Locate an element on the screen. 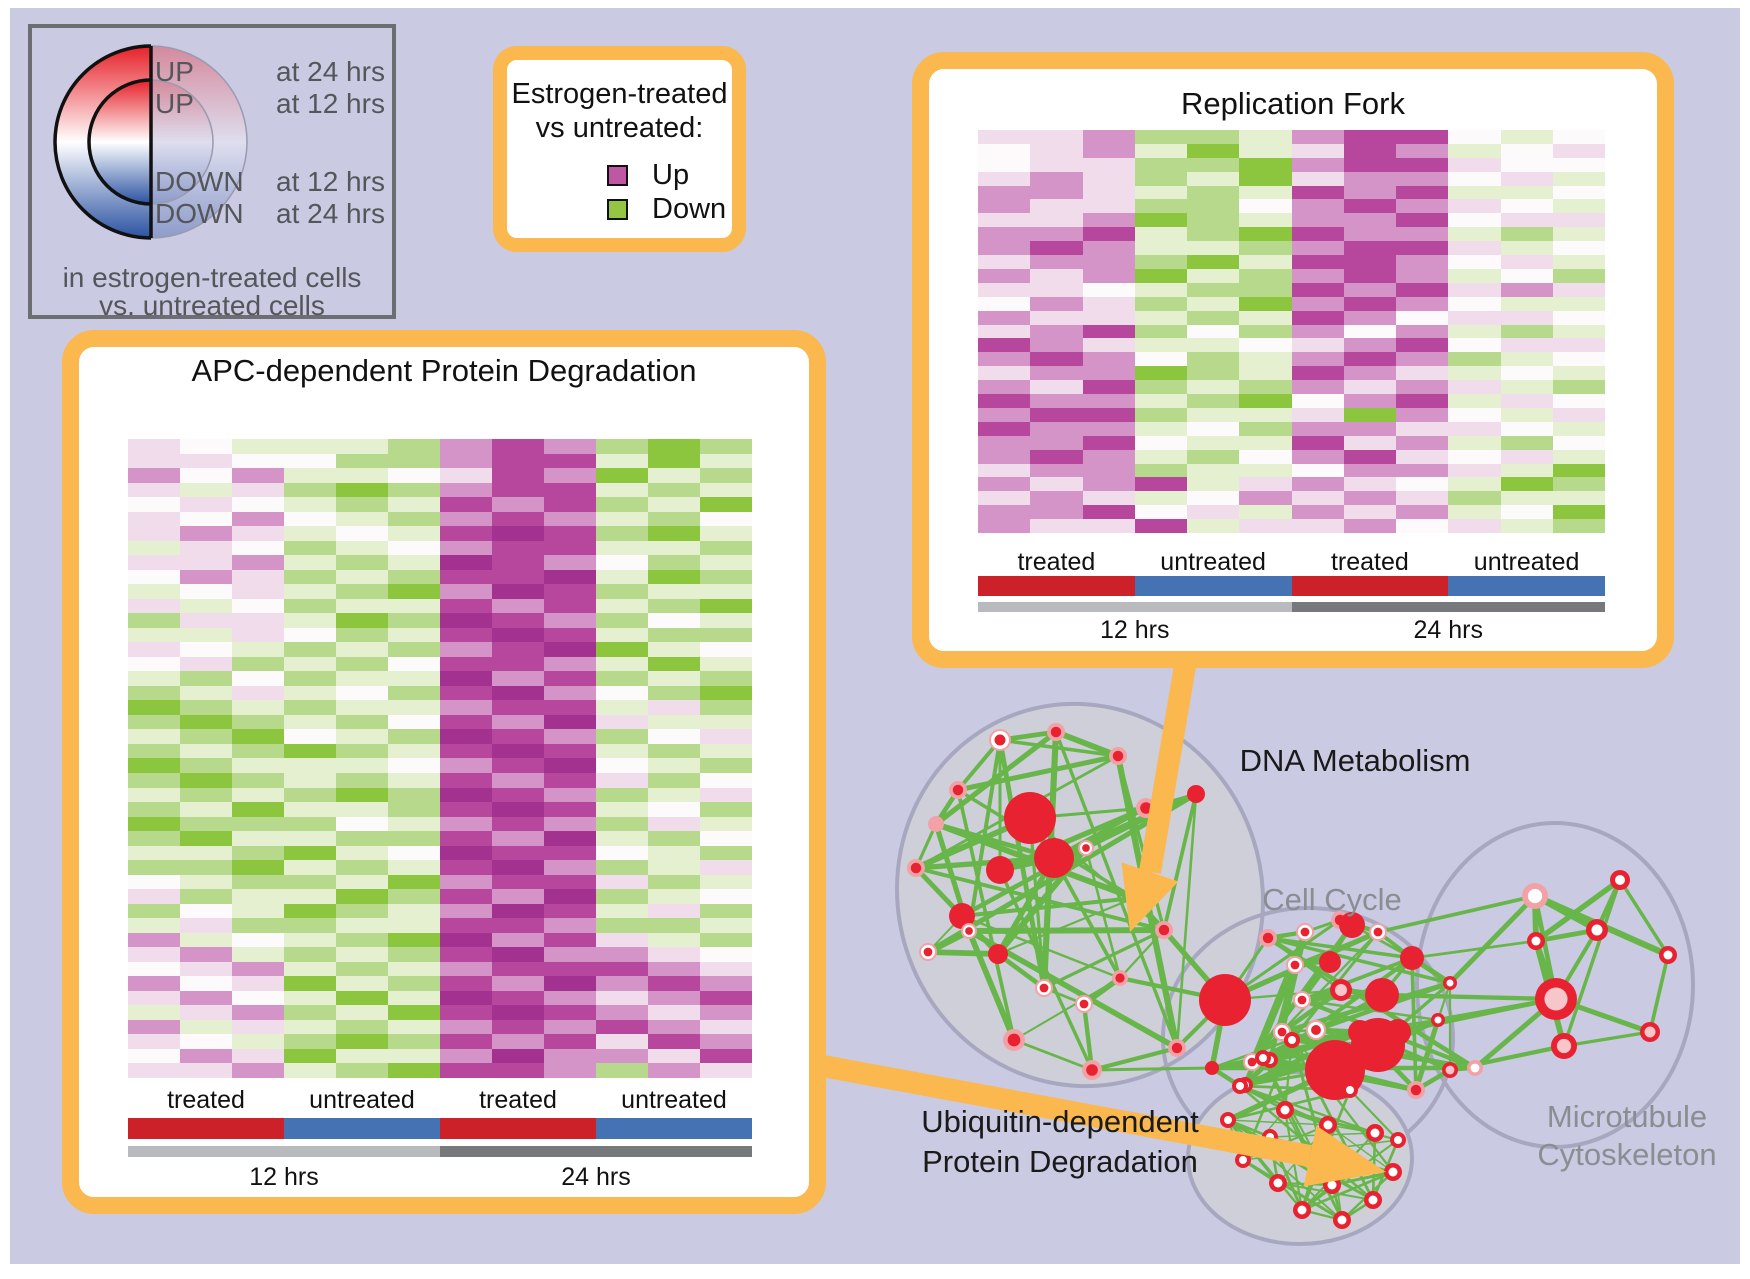  circle-legend-box is located at coordinates (212, 171).